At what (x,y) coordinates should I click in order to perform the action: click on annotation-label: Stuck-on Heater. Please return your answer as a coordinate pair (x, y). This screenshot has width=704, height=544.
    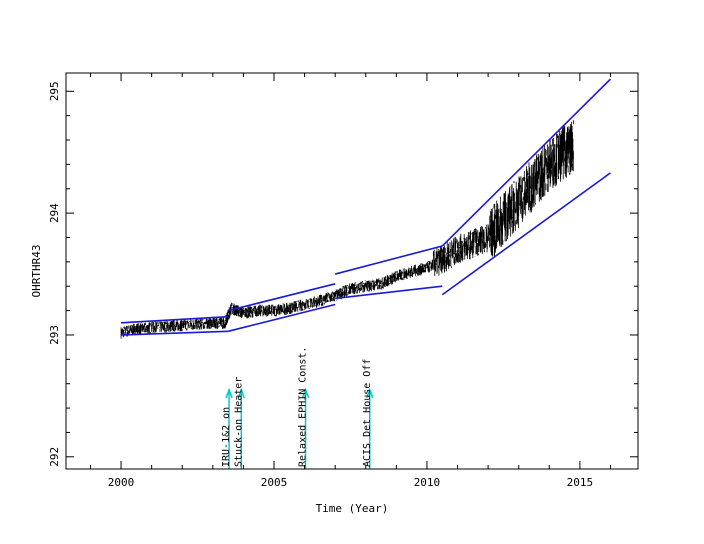
    Looking at the image, I should click on (238, 422).